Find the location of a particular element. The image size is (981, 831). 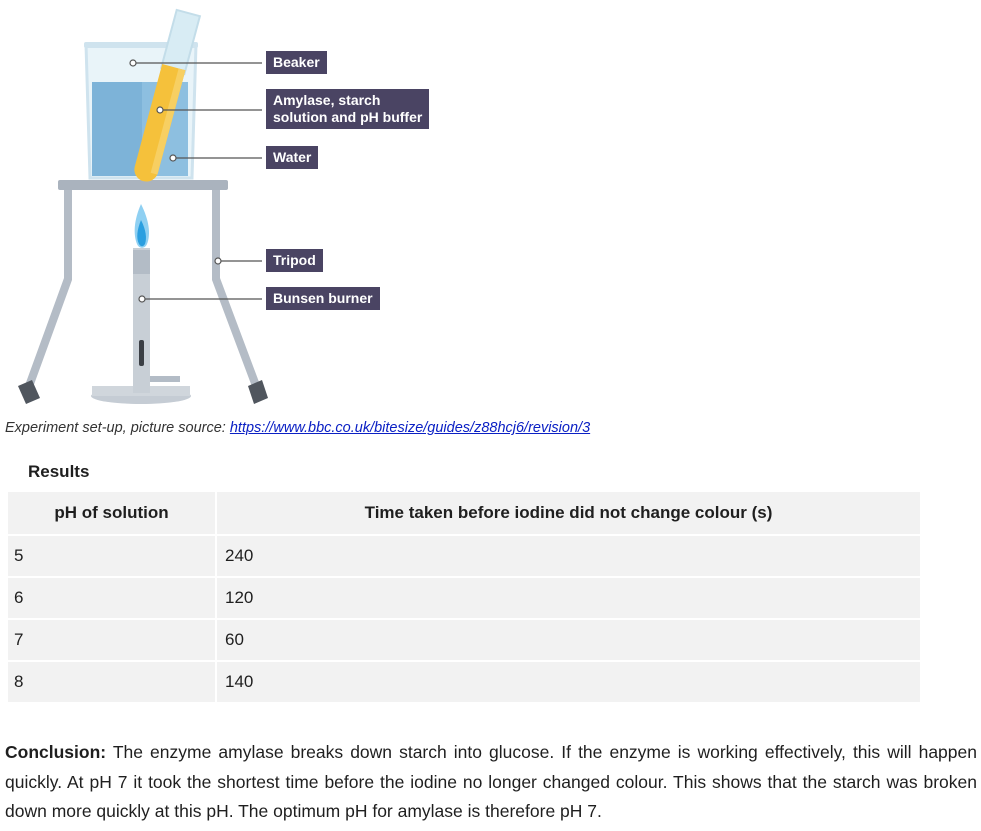

results-heading: Results is located at coordinates (59, 471).